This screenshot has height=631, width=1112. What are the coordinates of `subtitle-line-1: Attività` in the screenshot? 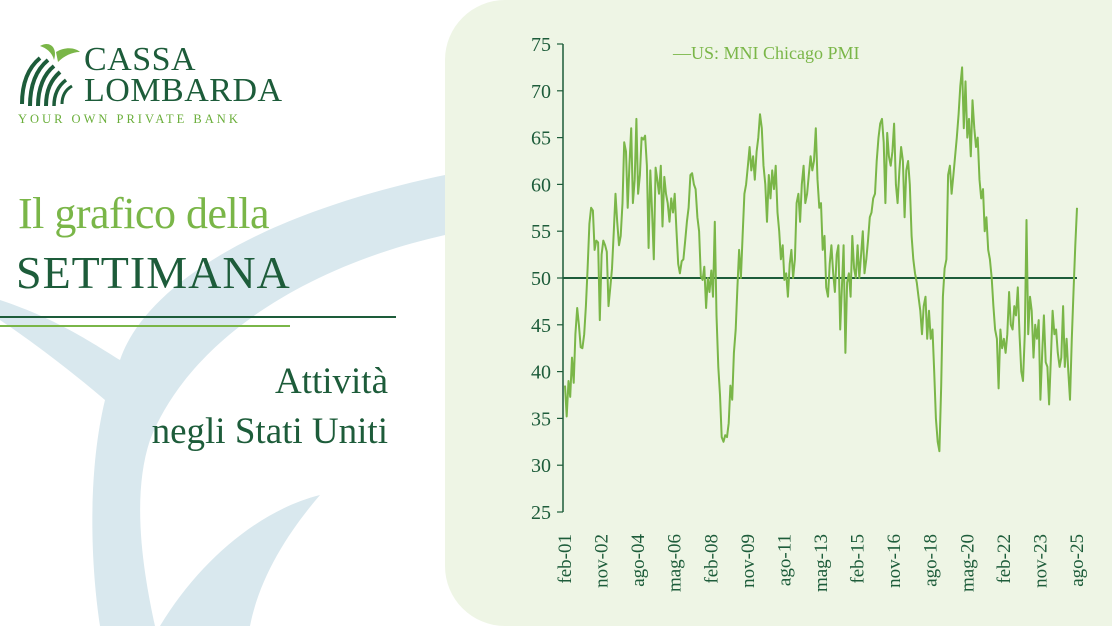 It's located at (331, 381).